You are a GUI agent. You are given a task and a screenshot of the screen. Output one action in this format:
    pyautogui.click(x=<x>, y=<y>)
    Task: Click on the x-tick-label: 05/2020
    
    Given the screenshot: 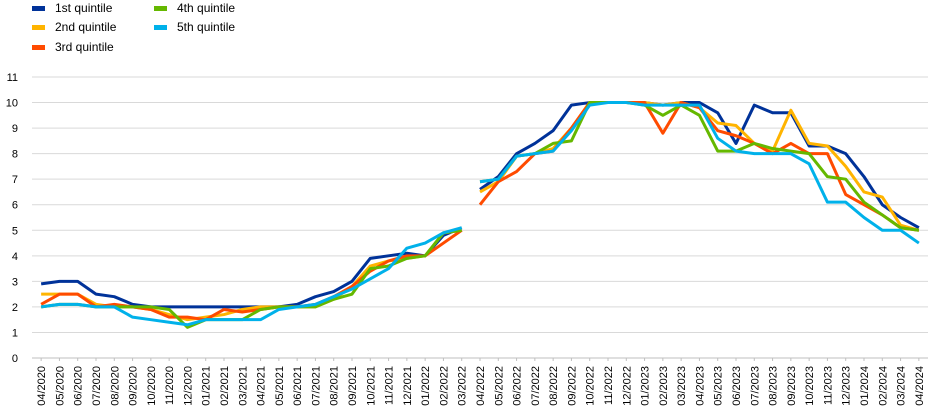 What is the action you would take?
    pyautogui.click(x=60, y=386)
    